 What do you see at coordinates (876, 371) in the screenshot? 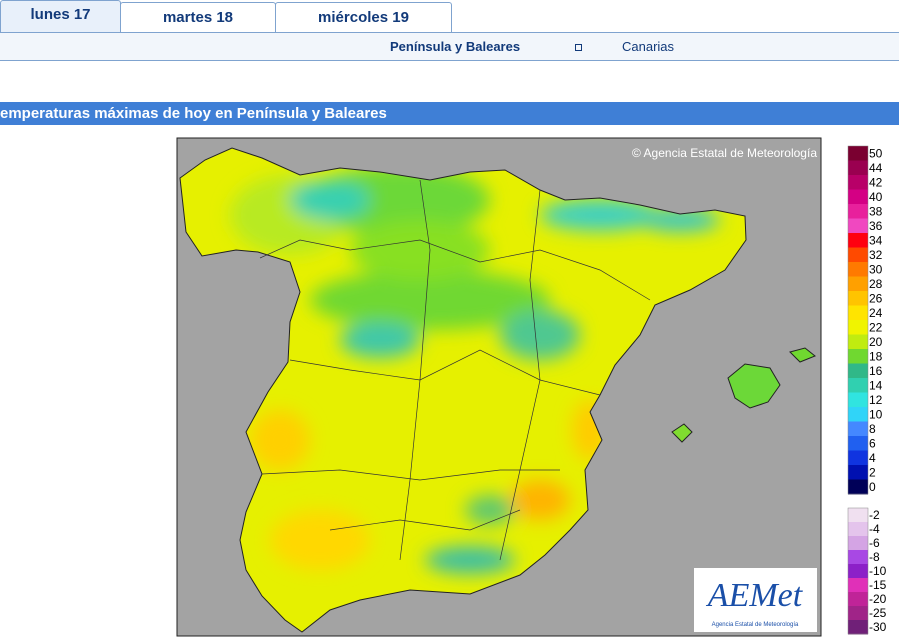
I see `legend-label: 16` at bounding box center [876, 371].